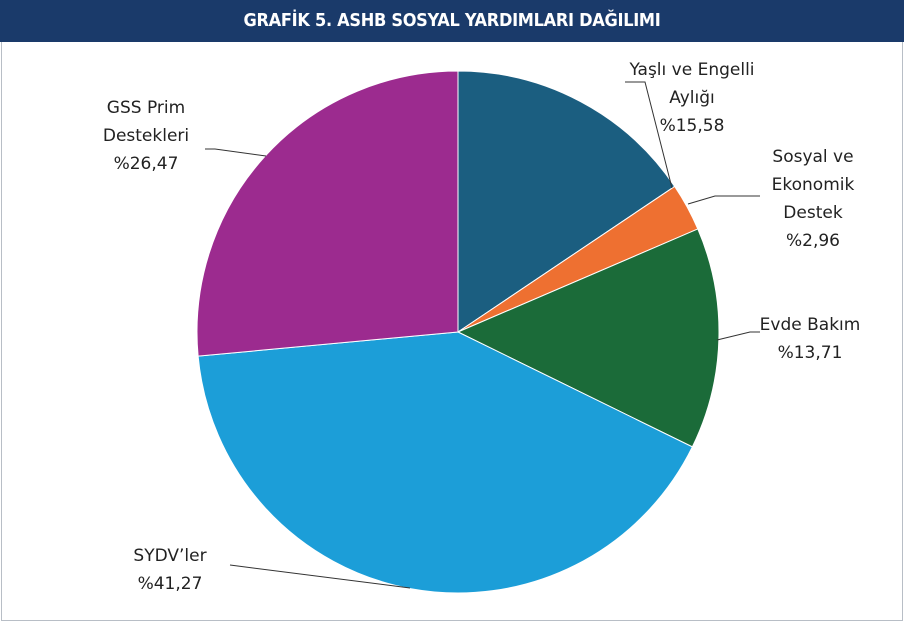 The image size is (904, 623). I want to click on label-value: %41,27, so click(170, 584).